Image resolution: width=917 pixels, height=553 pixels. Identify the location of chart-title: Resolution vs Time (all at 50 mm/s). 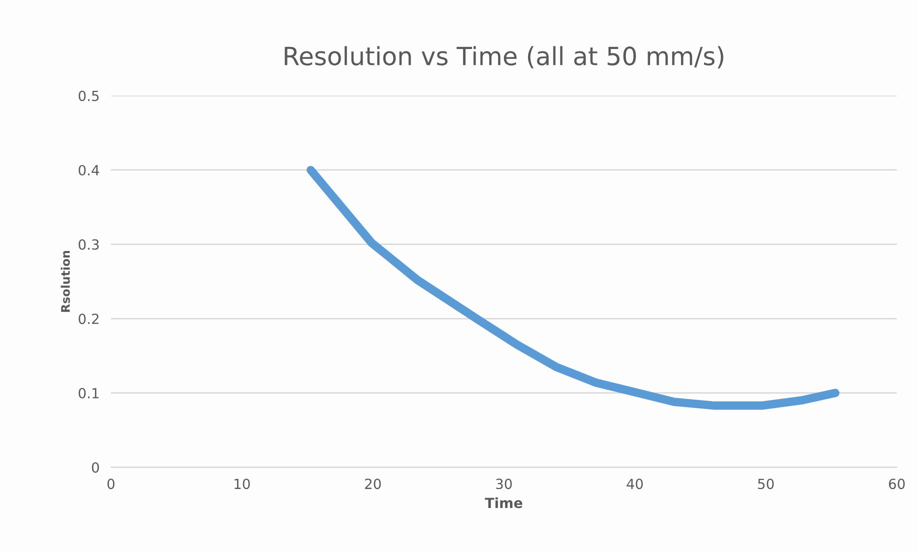
(504, 57).